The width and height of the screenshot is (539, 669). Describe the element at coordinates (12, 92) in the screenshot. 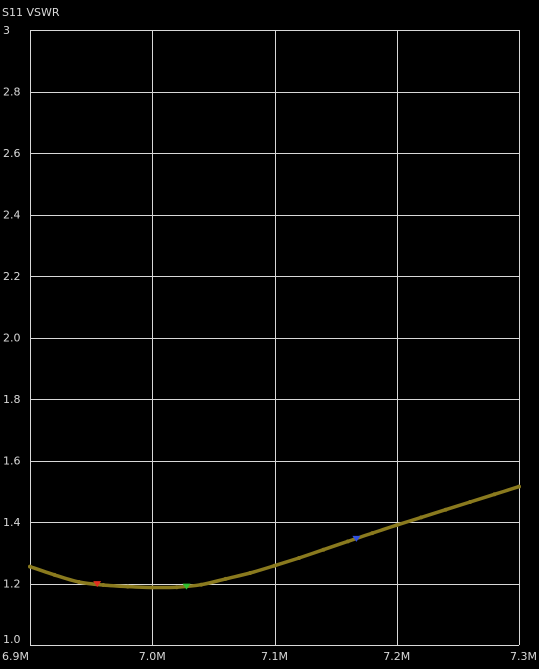

I see `y-tick-label: 2.8` at that location.